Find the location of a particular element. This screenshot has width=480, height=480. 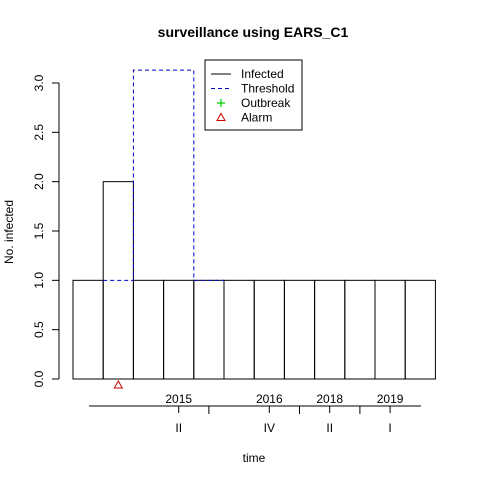

chart-title: surveillance using EARS_C1 is located at coordinates (253, 32).